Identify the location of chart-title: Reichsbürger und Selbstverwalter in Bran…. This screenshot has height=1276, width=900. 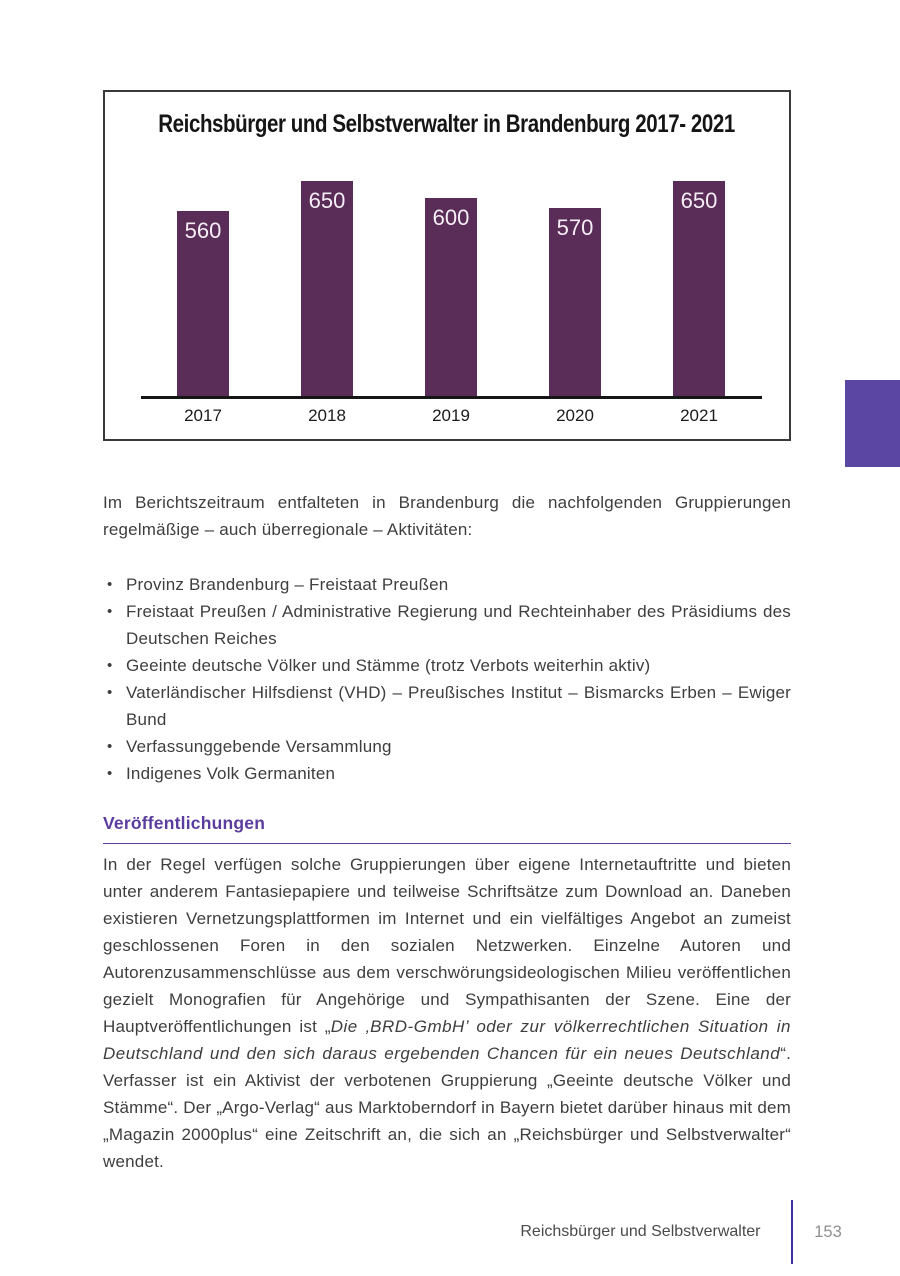
(447, 124).